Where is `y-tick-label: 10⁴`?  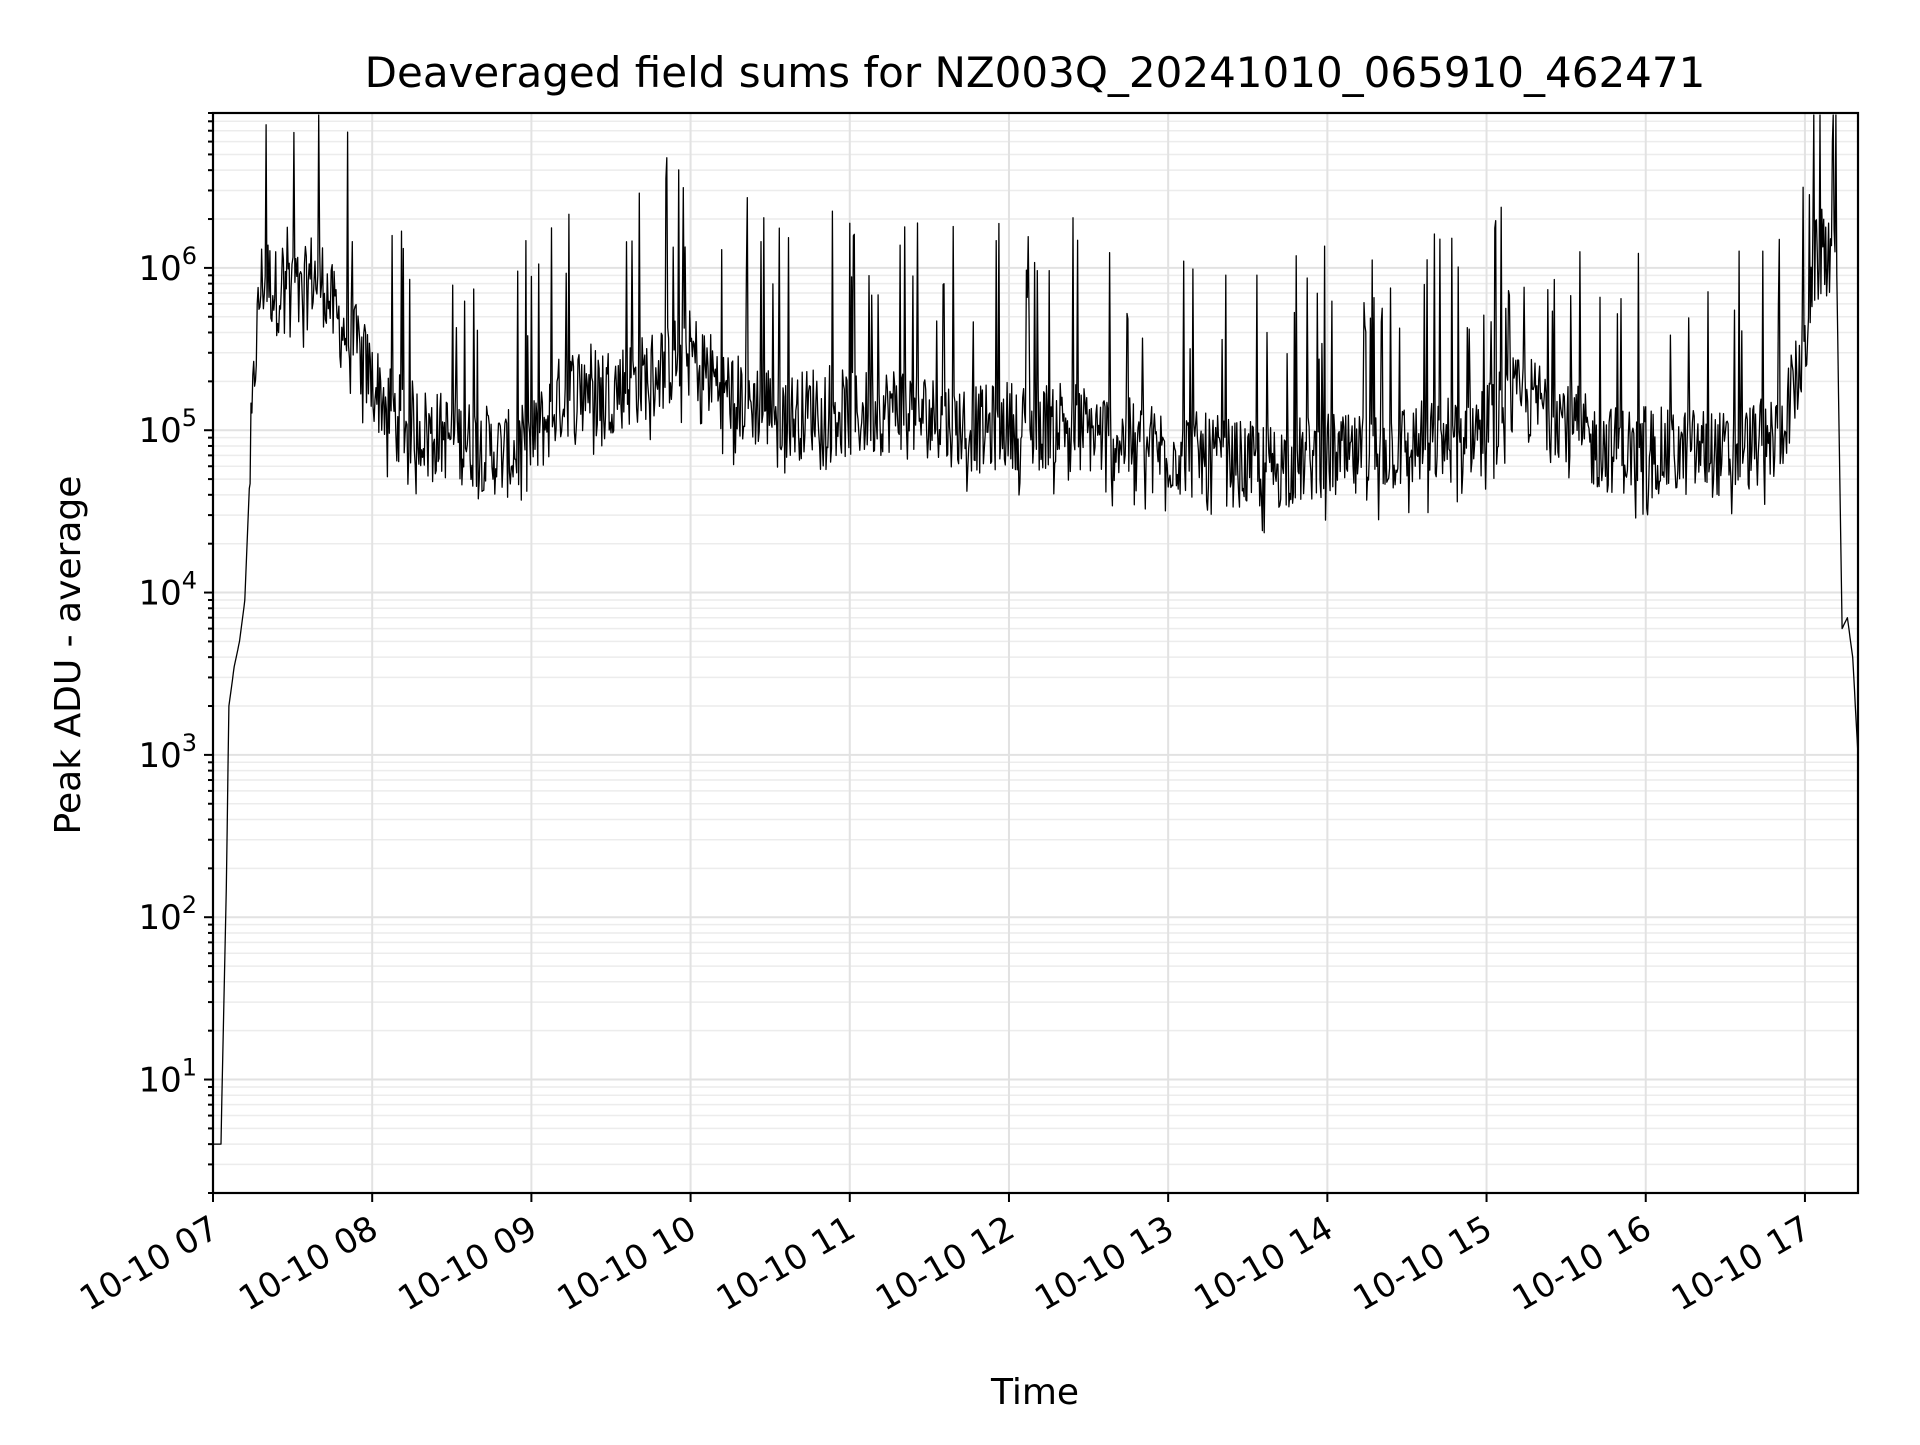
y-tick-label: 10⁴ is located at coordinates (167, 590).